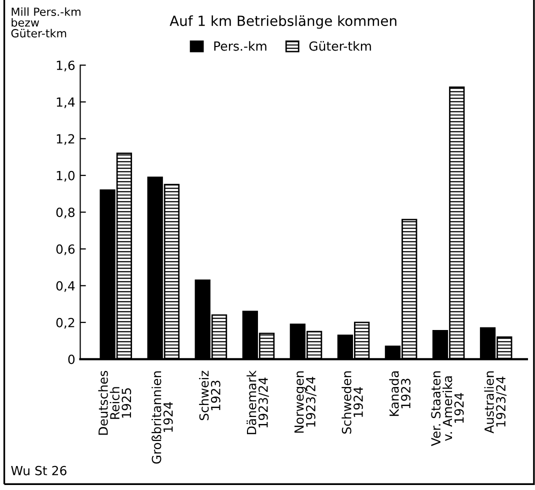 Image resolution: width=535 pixels, height=490 pixels. What do you see at coordinates (38, 471) in the screenshot?
I see `text: Wu St 26` at bounding box center [38, 471].